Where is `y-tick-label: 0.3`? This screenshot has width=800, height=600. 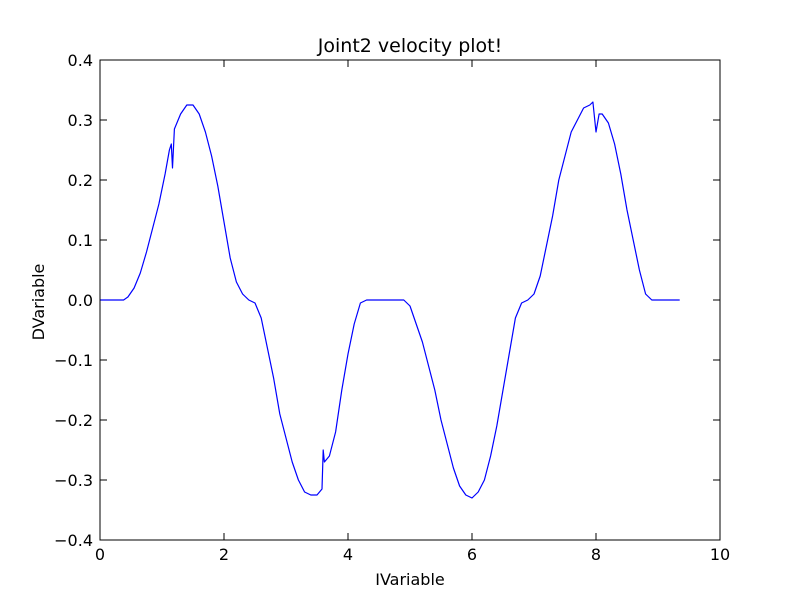 y-tick-label: 0.3 is located at coordinates (80, 120).